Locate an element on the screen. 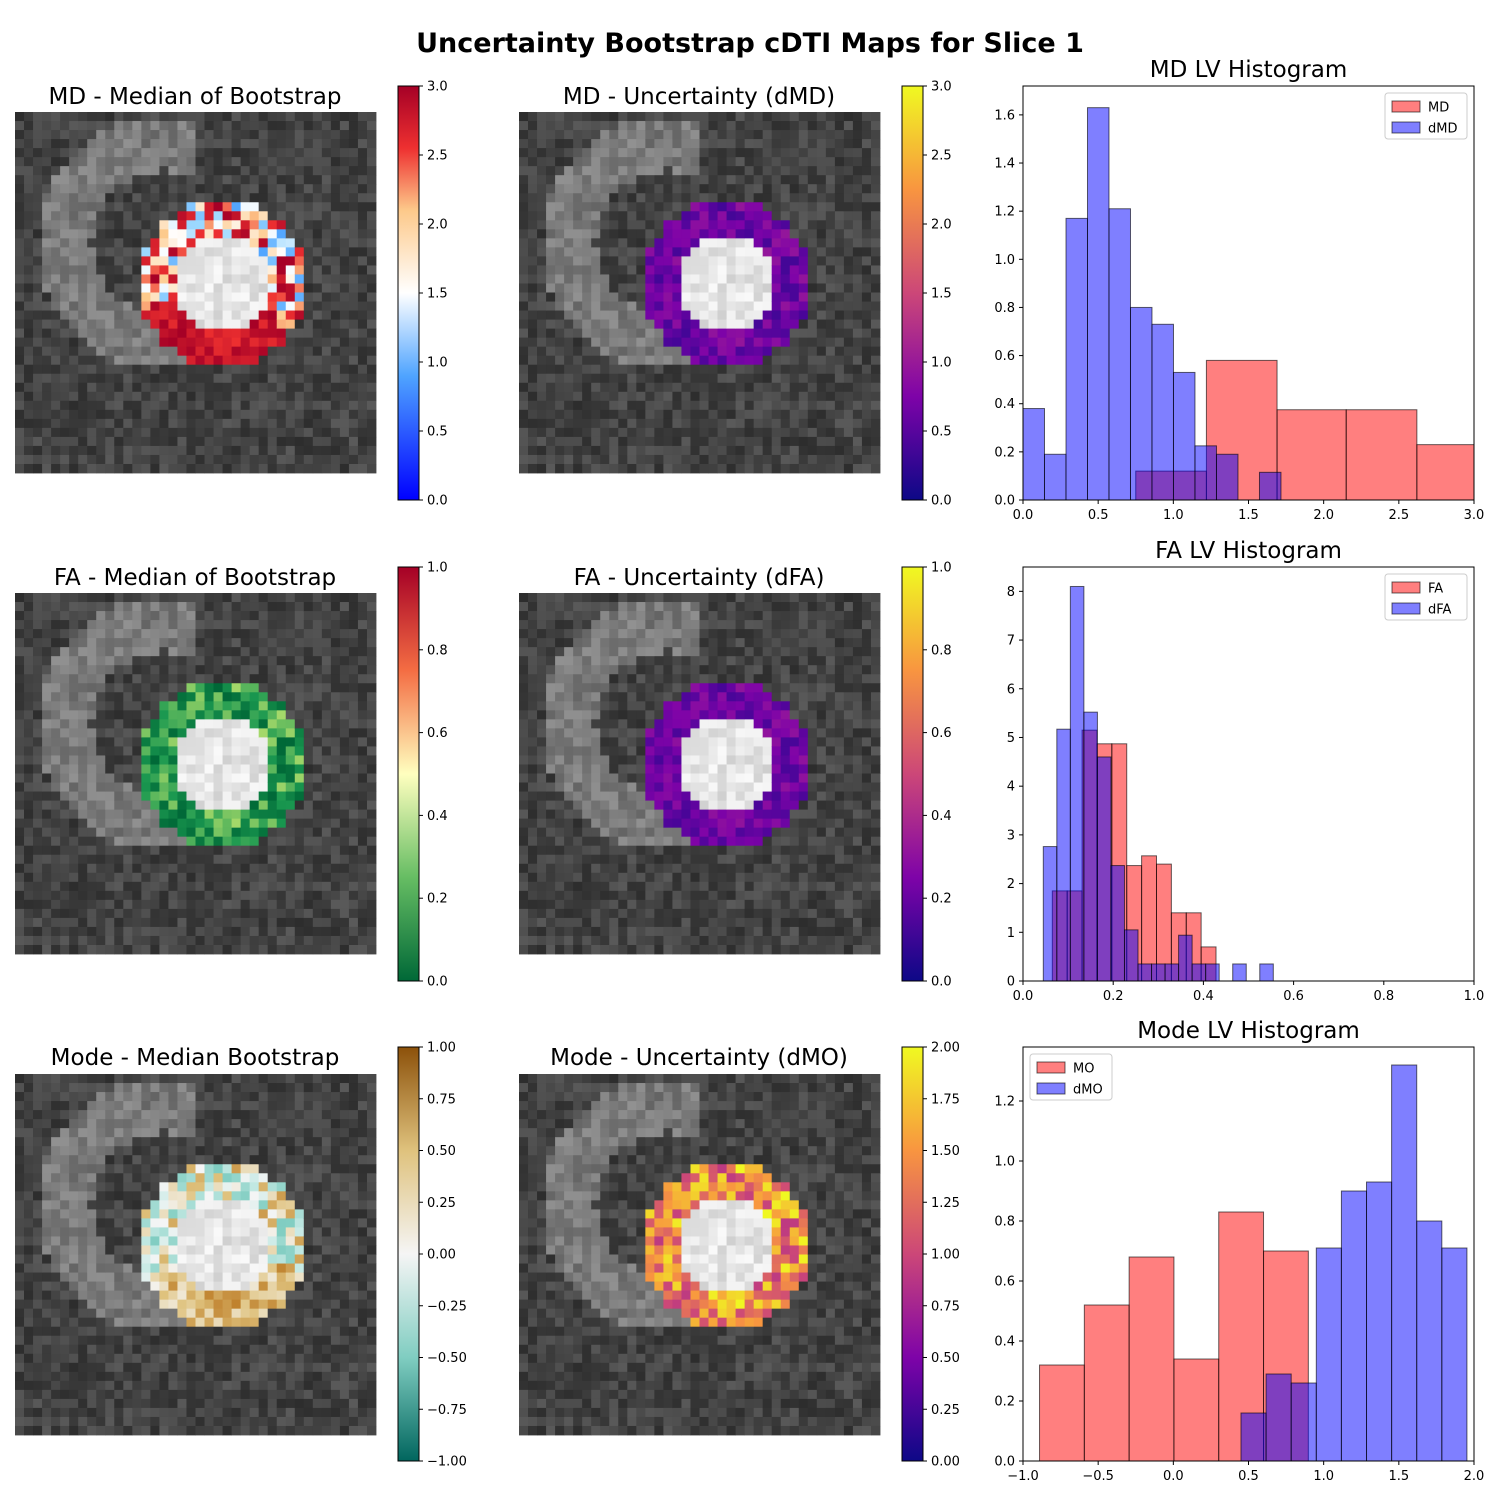 The height and width of the screenshot is (1504, 1500). colorbar-tick-label: 0.75 is located at coordinates (945, 1306).